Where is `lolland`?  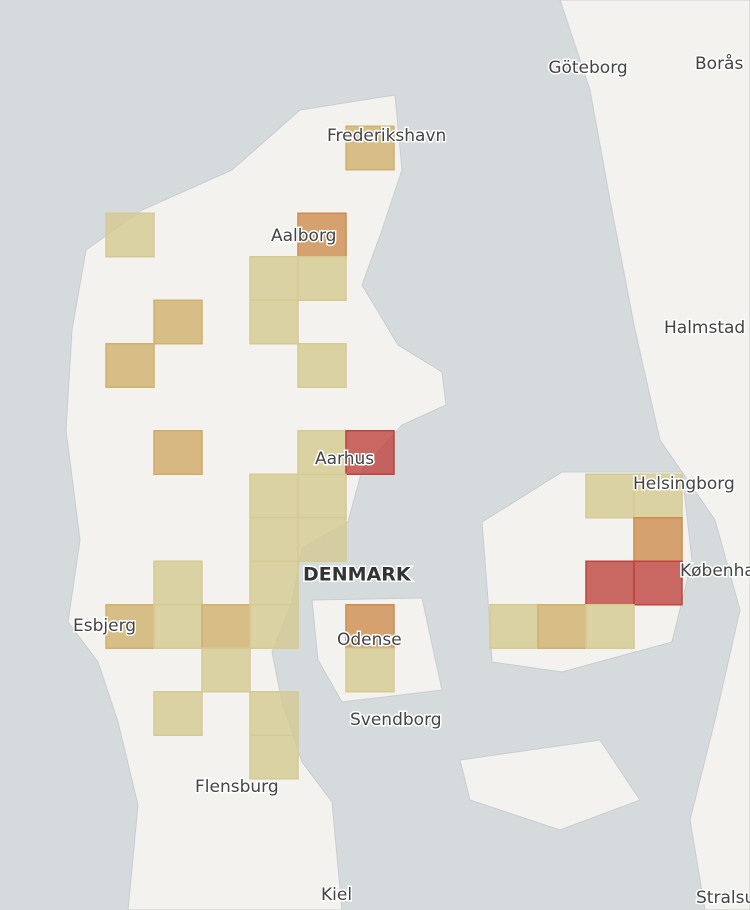
lolland is located at coordinates (550, 785).